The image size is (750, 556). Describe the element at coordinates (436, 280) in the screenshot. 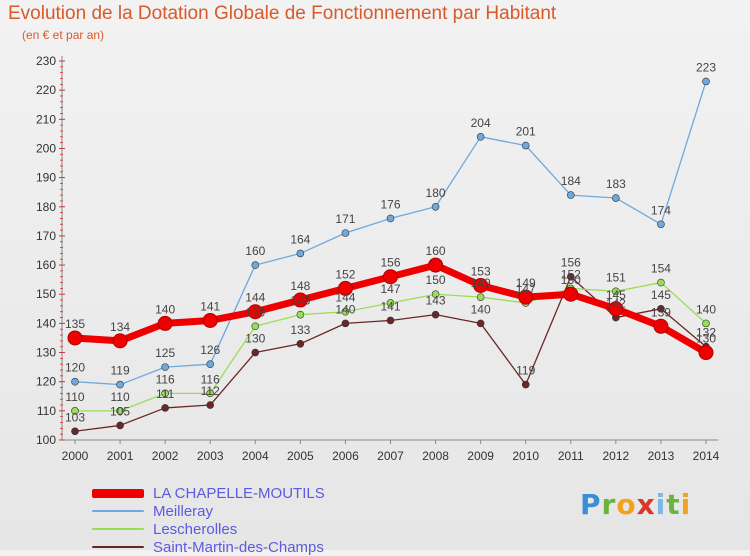

I see `data-label: 150` at that location.